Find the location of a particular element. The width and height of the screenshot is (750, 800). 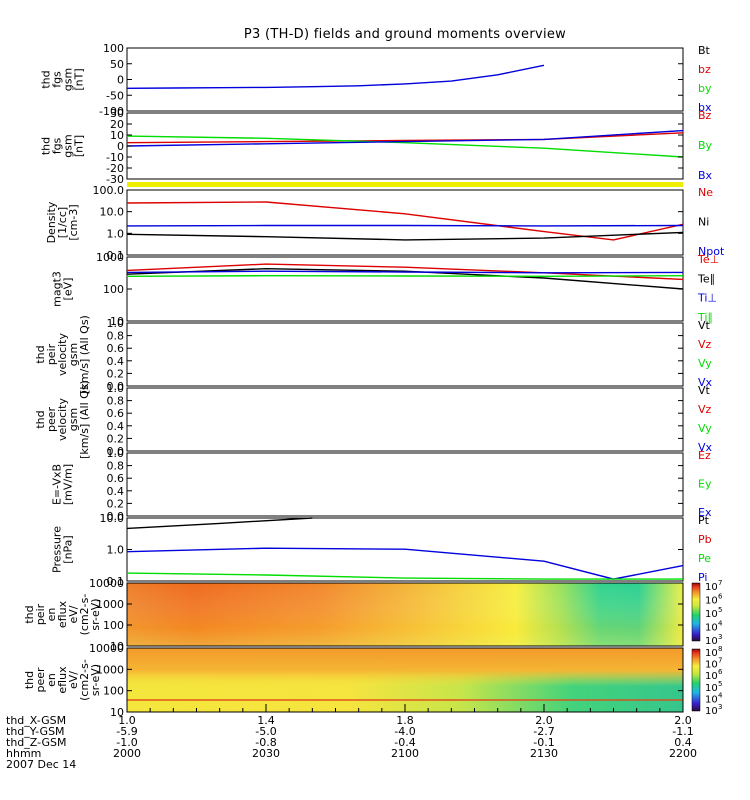

y-axis-title-line: peir is located at coordinates (40, 614).